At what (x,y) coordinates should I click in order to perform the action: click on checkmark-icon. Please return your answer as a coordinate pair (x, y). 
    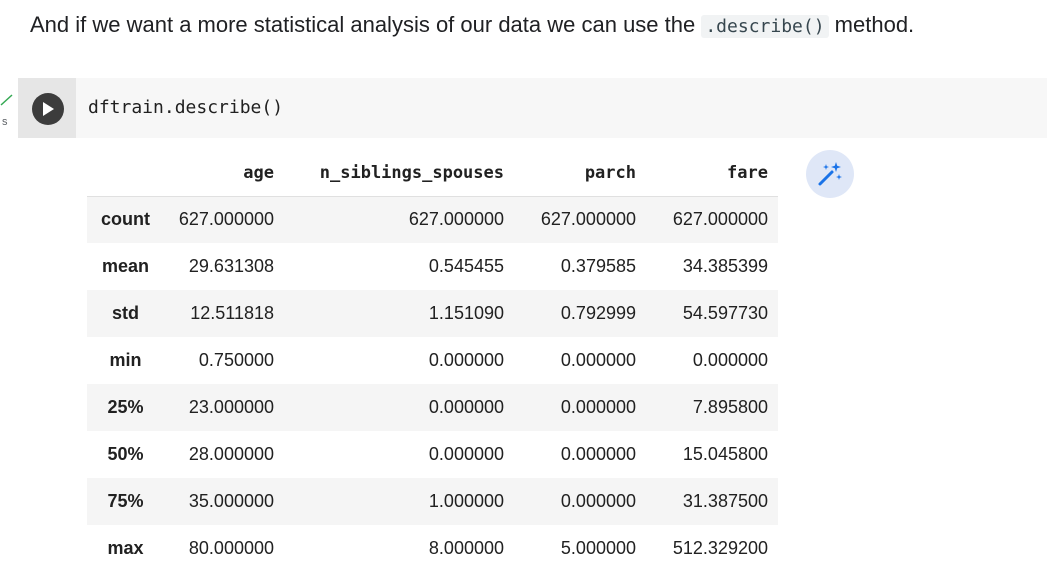
    Looking at the image, I should click on (6, 100).